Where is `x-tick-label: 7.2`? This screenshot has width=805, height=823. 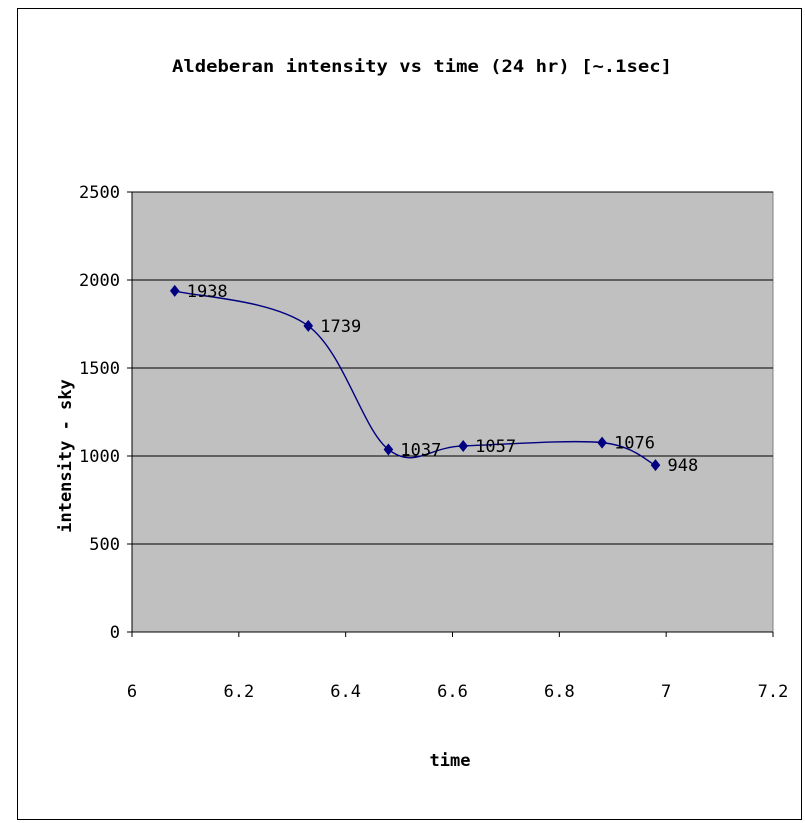
x-tick-label: 7.2 is located at coordinates (773, 692).